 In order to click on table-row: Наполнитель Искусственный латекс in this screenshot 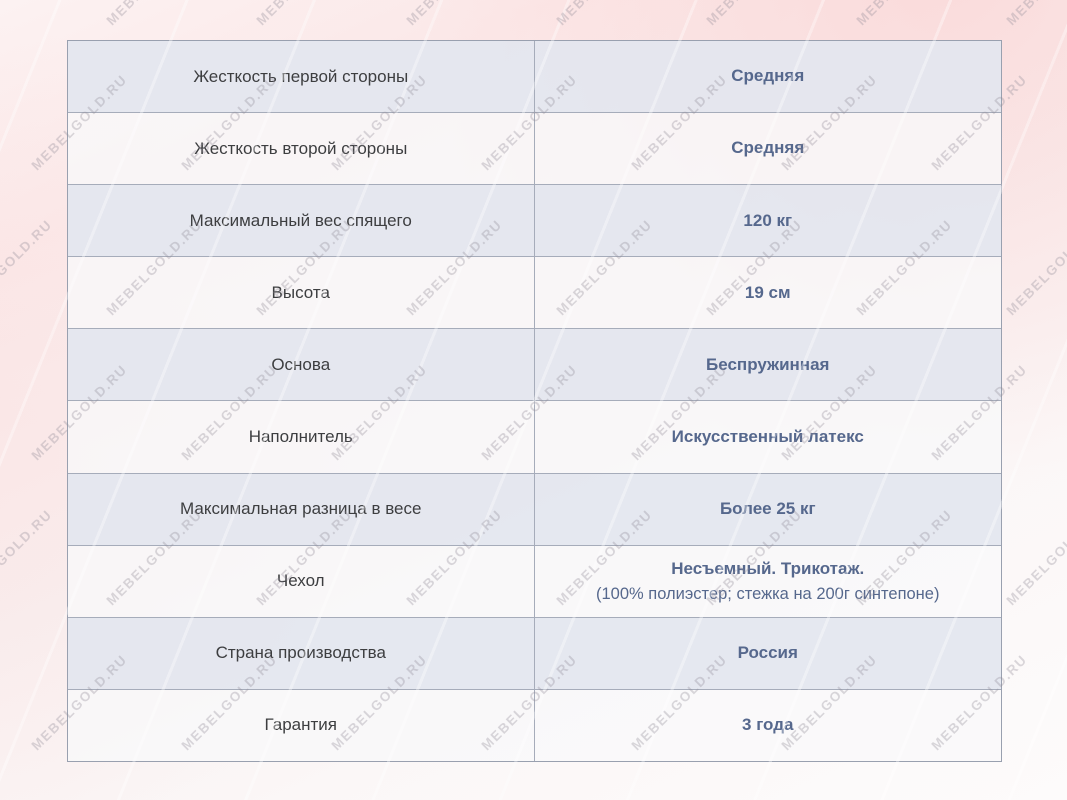, I will do `click(535, 436)`.